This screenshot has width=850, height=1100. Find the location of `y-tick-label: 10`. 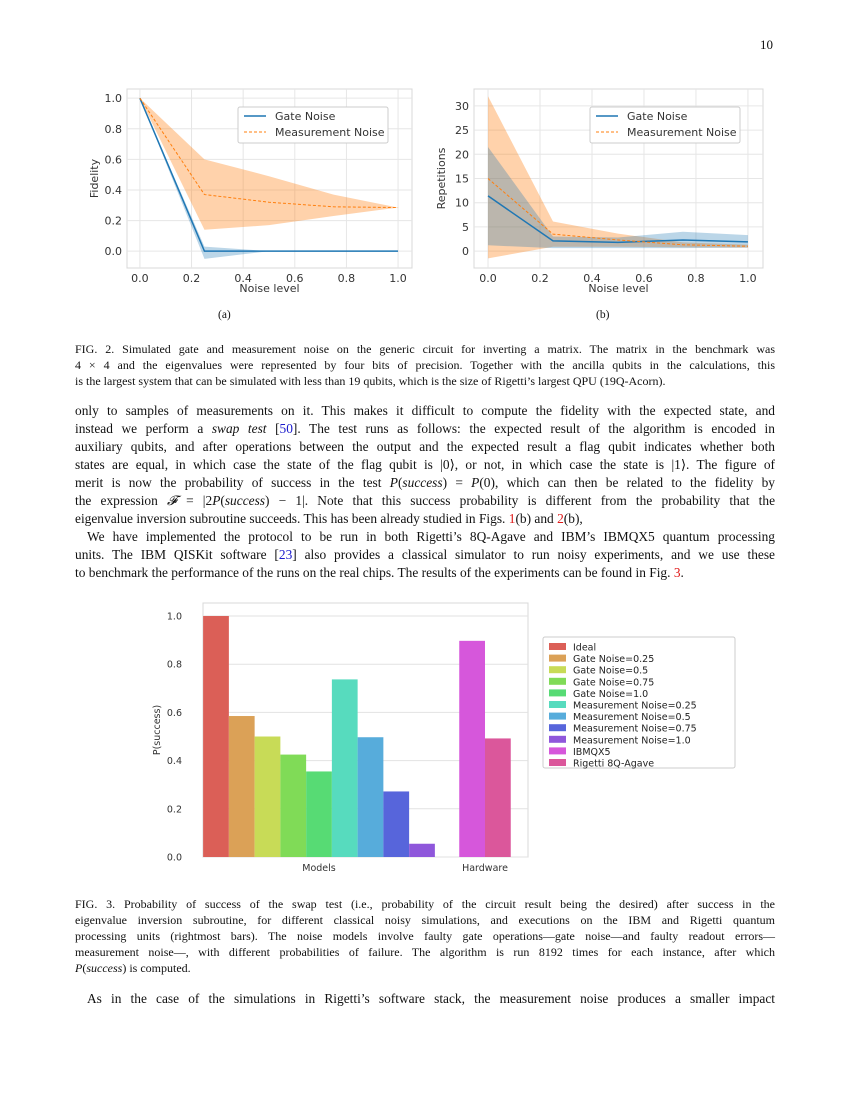

y-tick-label: 10 is located at coordinates (462, 203).